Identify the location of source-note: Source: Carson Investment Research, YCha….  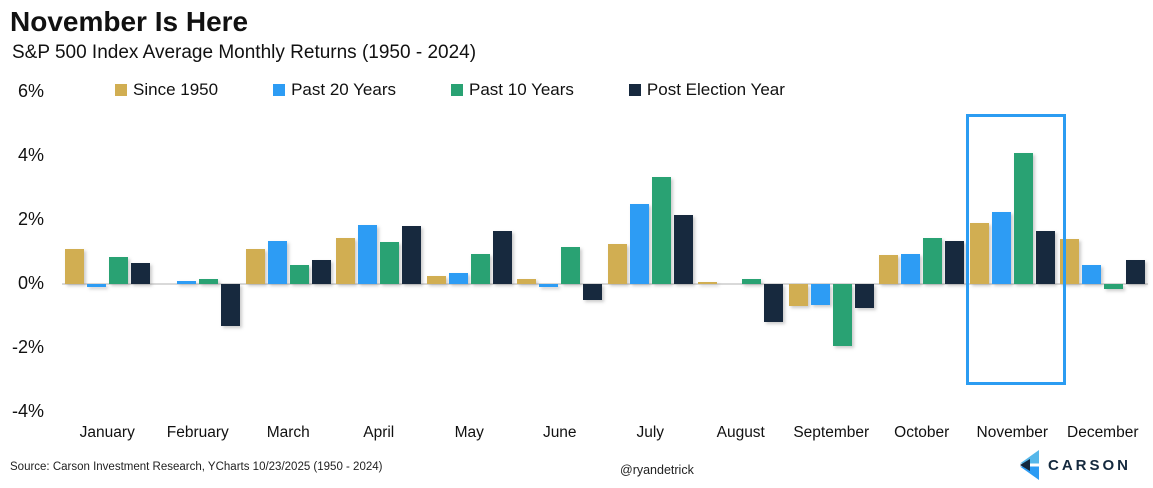
(196, 467).